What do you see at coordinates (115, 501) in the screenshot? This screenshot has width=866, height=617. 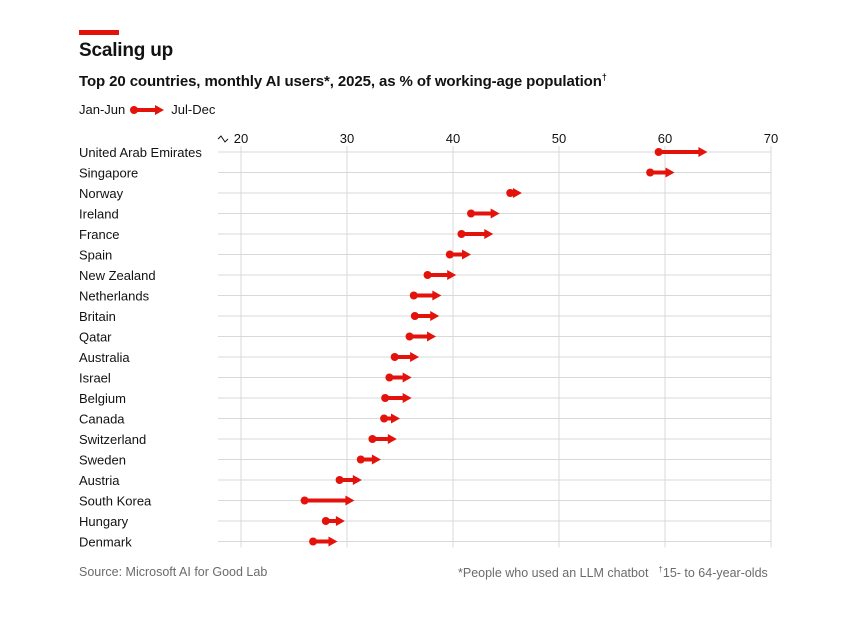 I see `category-label: South Korea` at bounding box center [115, 501].